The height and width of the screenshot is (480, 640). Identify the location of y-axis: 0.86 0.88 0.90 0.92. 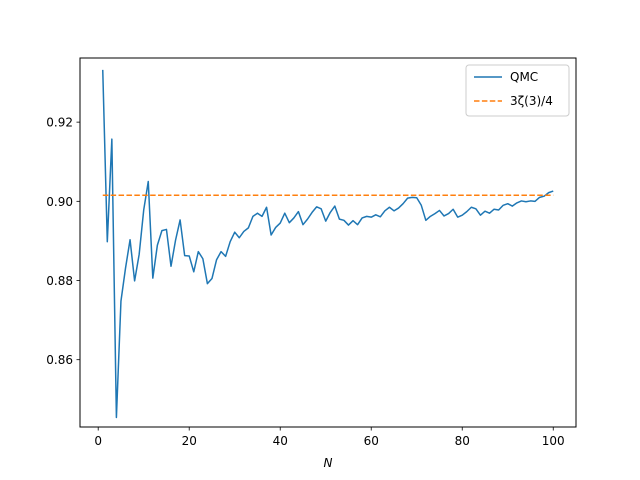
(63, 241).